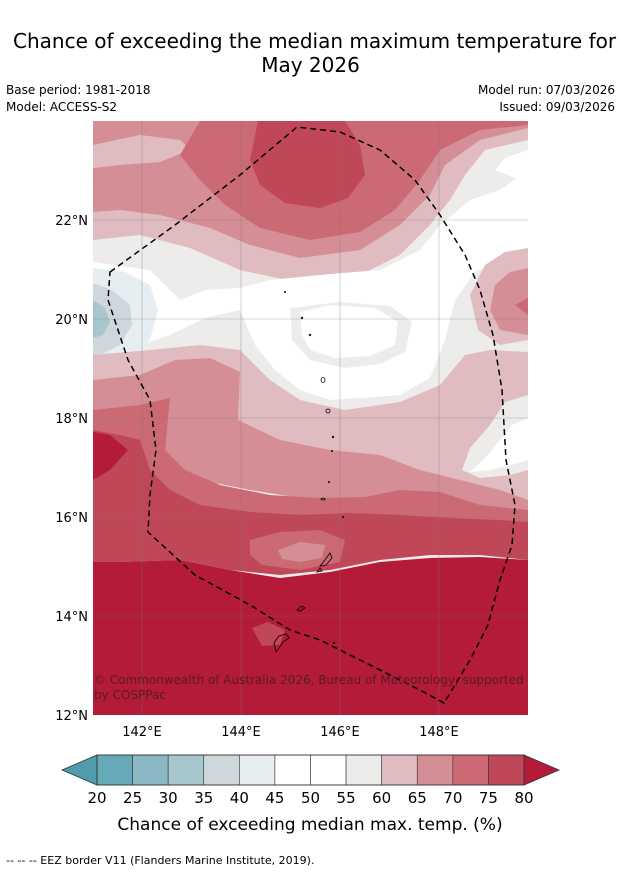 This screenshot has height=873, width=621. What do you see at coordinates (310, 636) in the screenshot?
I see `region-80-south` at bounding box center [310, 636].